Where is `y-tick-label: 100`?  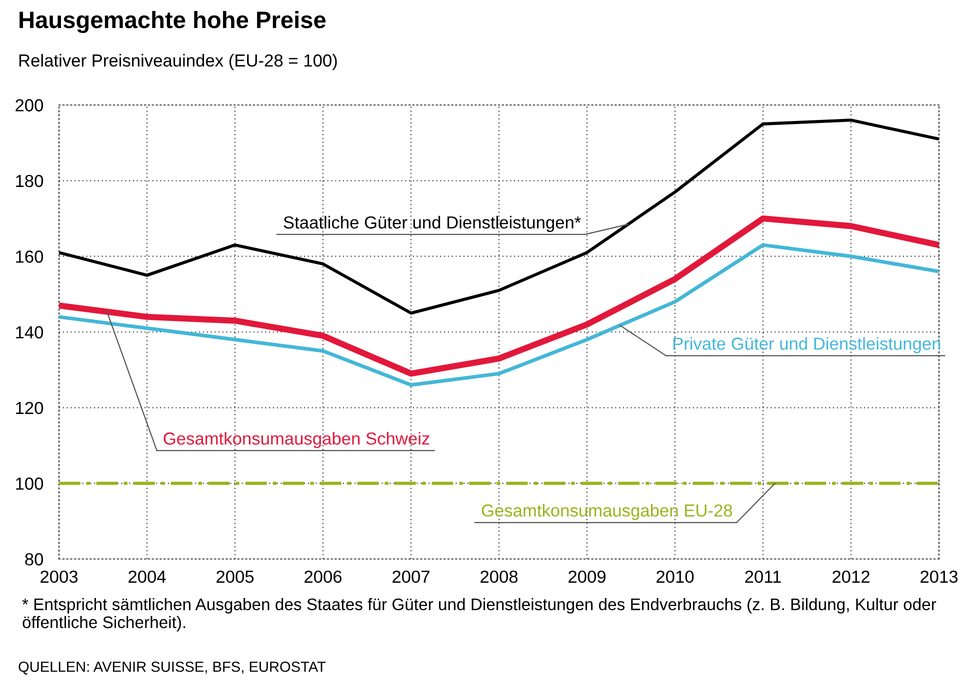 y-tick-label: 100 is located at coordinates (30, 484).